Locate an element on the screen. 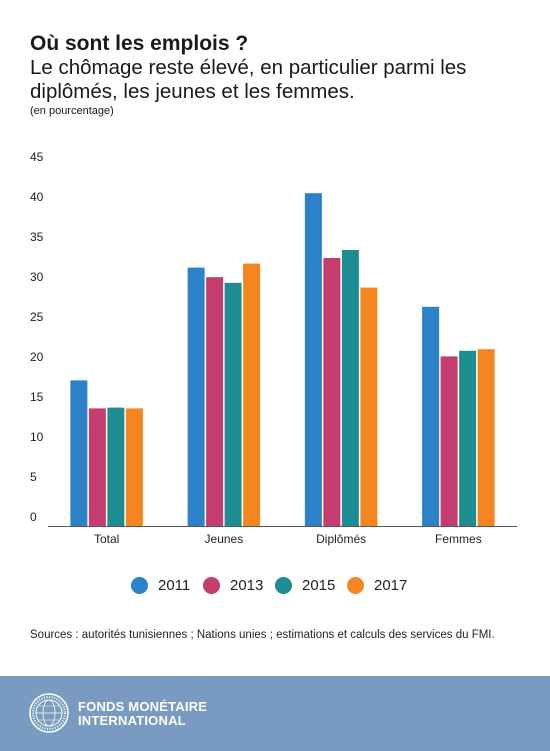 The image size is (550, 751). bar-femmes-2015 is located at coordinates (468, 438).